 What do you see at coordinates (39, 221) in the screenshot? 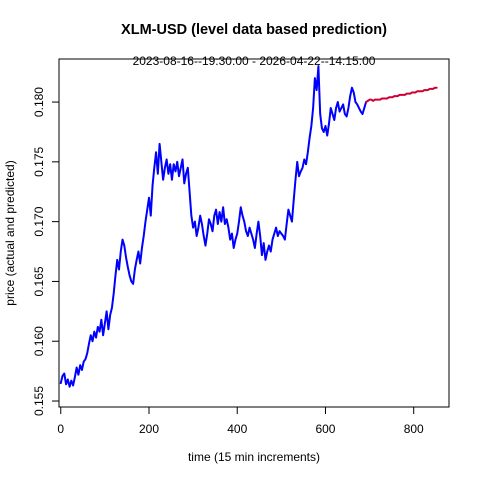
I see `y-tick-label: 0.170` at bounding box center [39, 221].